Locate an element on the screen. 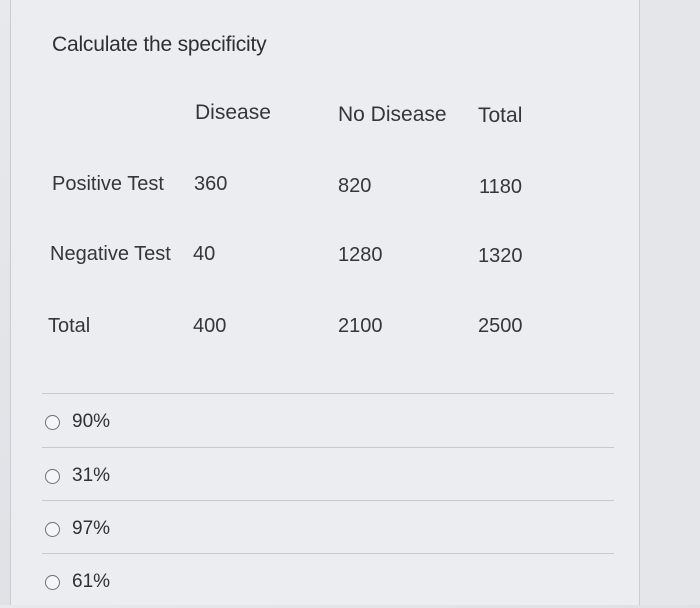 The image size is (700, 608). cell-disease: 40 is located at coordinates (204, 254).